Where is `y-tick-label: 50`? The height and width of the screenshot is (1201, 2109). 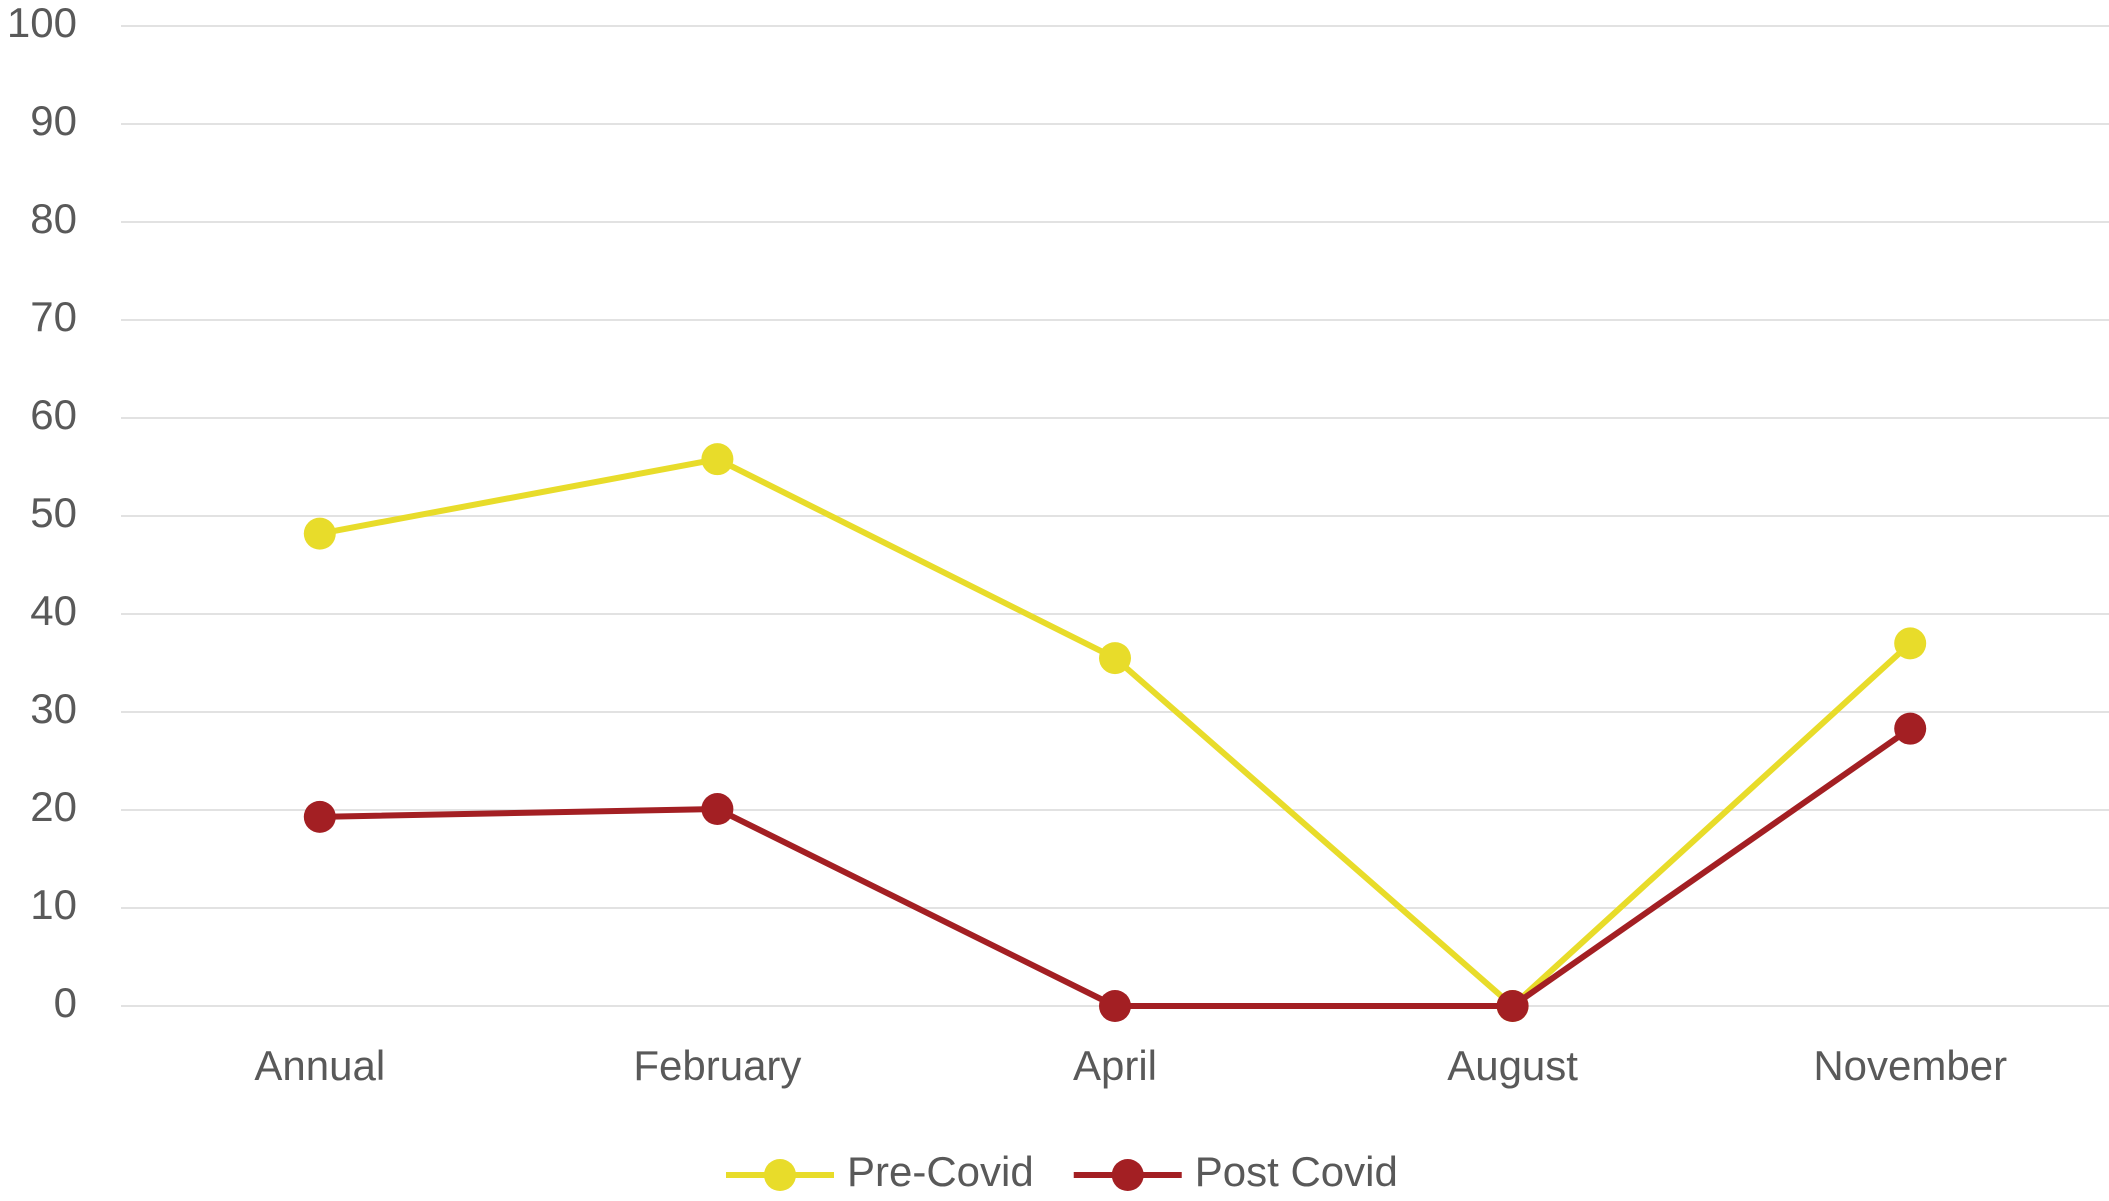 y-tick-label: 50 is located at coordinates (53, 512).